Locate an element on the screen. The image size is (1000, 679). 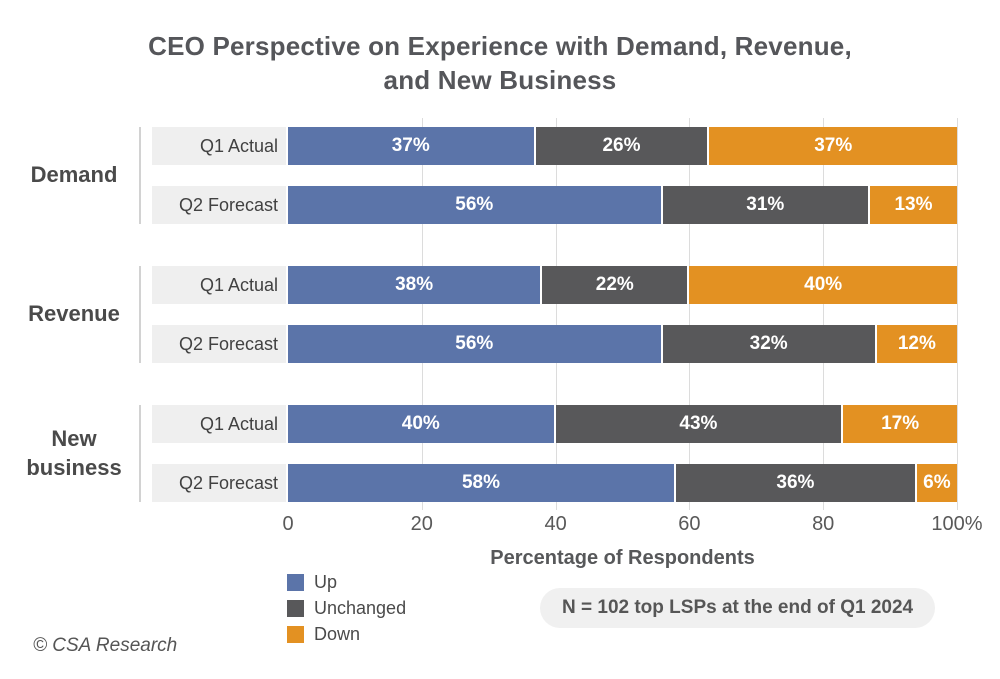
x-tick-label: 40 is located at coordinates (555, 524).